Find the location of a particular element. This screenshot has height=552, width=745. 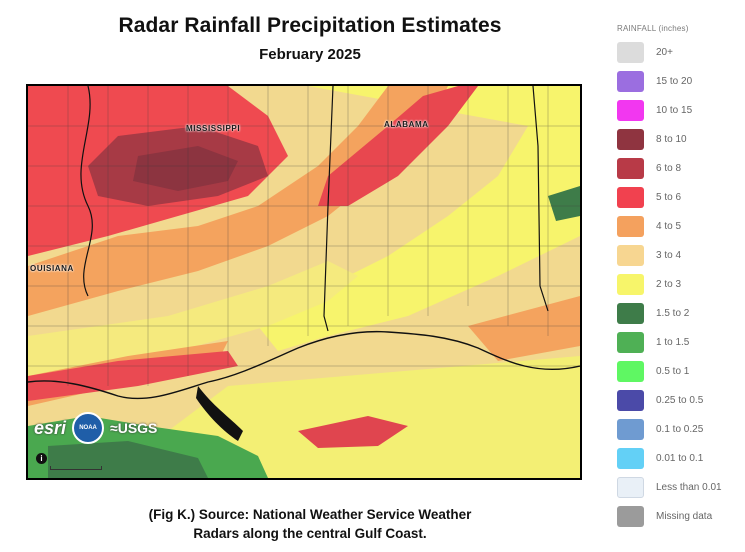

legend-item: 5 to 6 is located at coordinates (679, 197).